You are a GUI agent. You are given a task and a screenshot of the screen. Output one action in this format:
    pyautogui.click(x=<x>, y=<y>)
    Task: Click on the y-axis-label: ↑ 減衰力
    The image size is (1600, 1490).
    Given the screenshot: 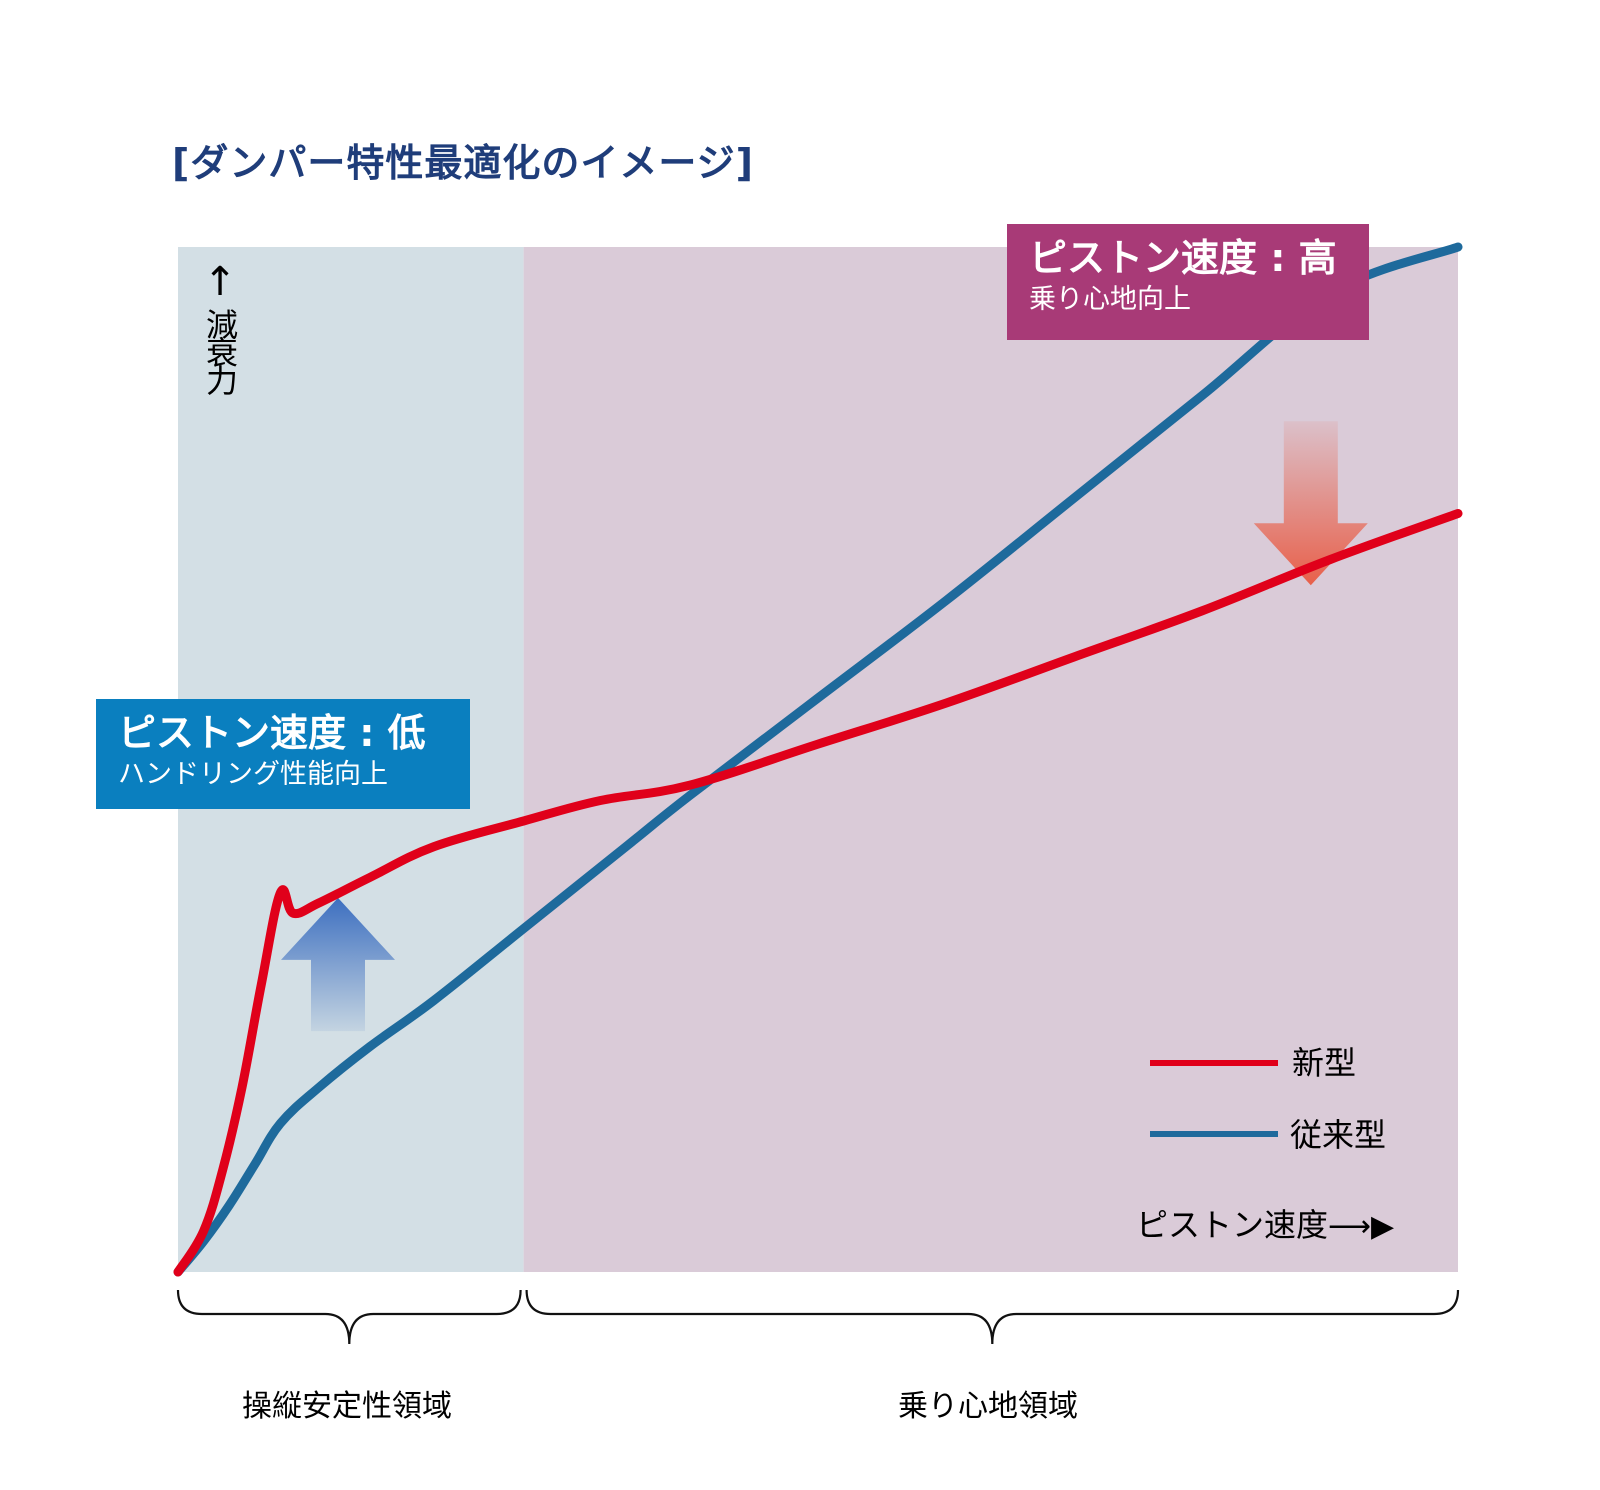 What is the action you would take?
    pyautogui.click(x=220, y=327)
    